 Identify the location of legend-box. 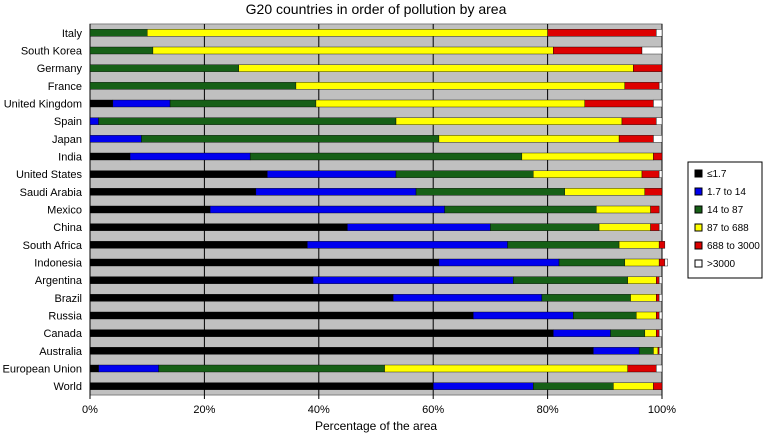
(725, 220).